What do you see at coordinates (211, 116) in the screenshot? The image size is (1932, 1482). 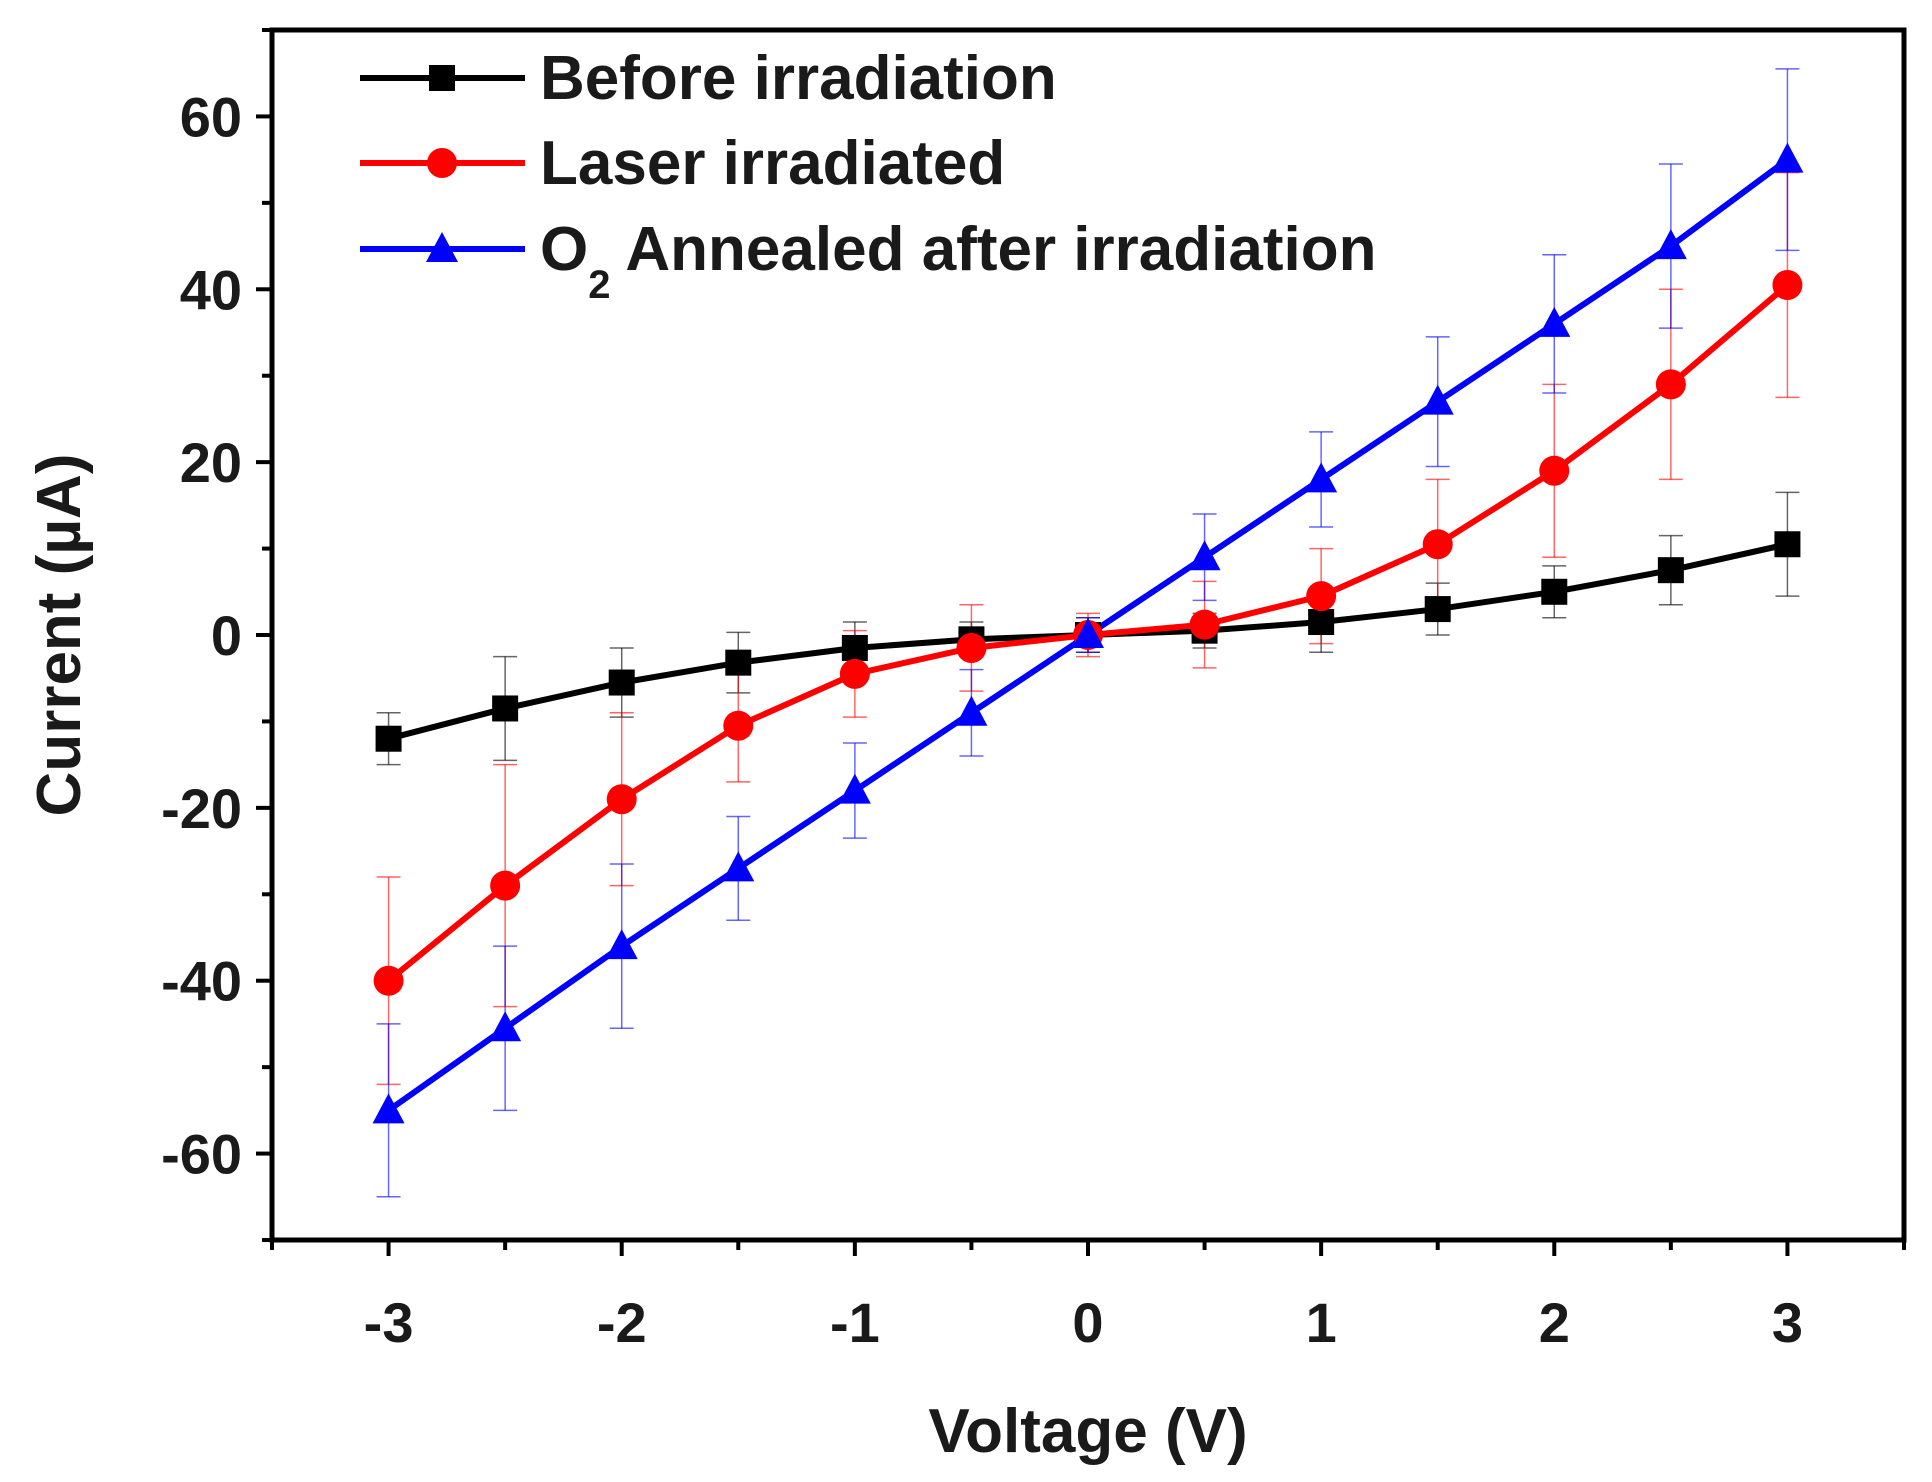 I see `y-tick-label: 60` at bounding box center [211, 116].